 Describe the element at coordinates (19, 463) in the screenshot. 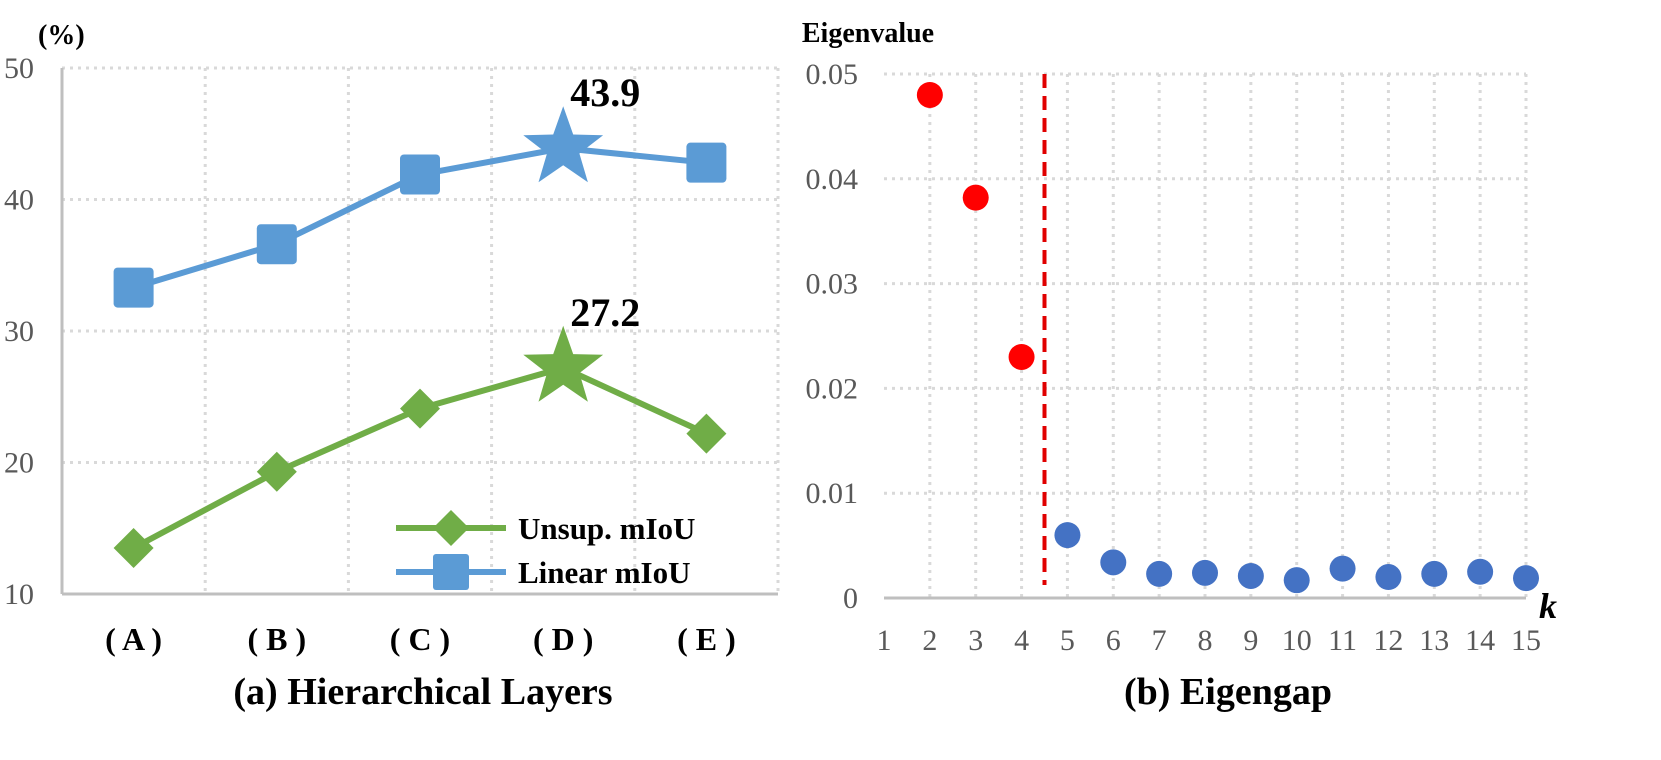

I see `y-tick-label: 20` at that location.